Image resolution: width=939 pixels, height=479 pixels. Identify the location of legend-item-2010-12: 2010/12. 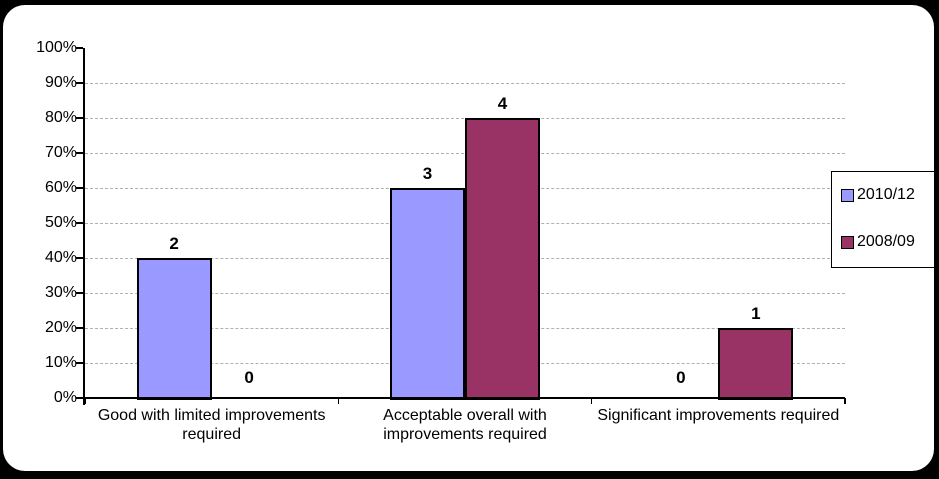
(887, 195).